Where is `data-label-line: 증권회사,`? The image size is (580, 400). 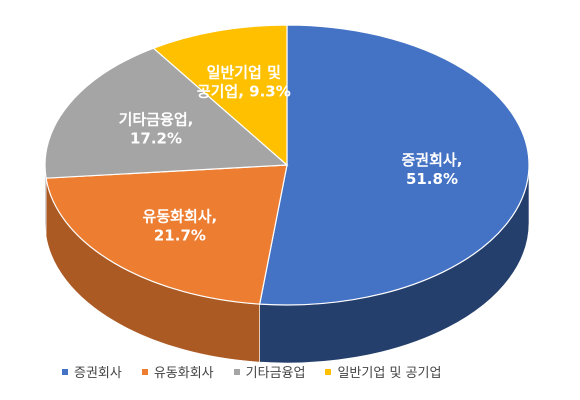
data-label-line: 증권회사, is located at coordinates (432, 160).